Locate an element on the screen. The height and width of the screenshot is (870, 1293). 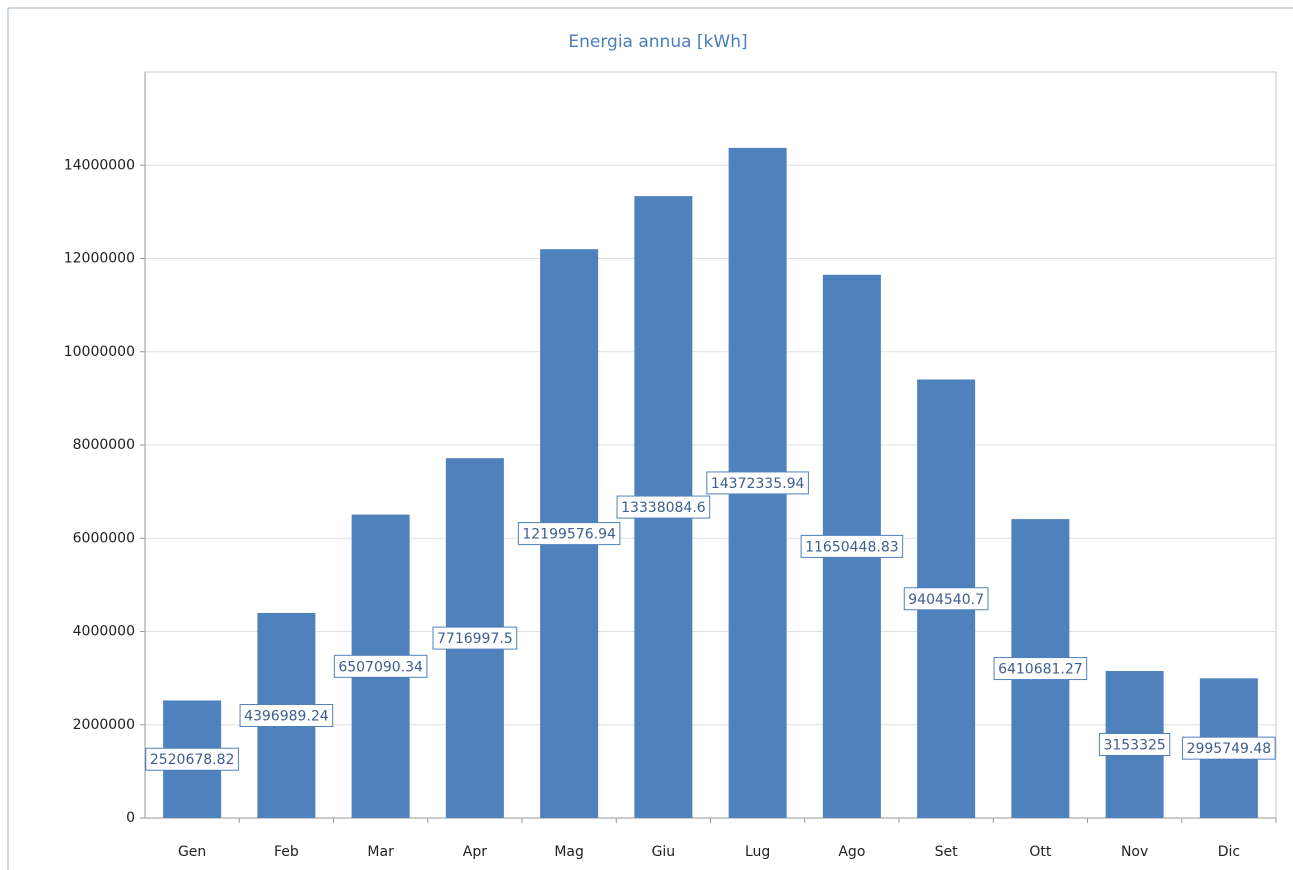
data-label: 7716997.5 is located at coordinates (475, 639).